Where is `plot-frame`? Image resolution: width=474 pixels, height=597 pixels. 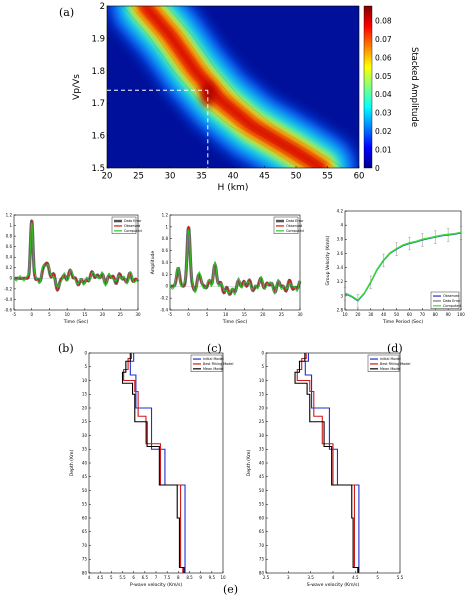
plot-frame is located at coordinates (403, 260).